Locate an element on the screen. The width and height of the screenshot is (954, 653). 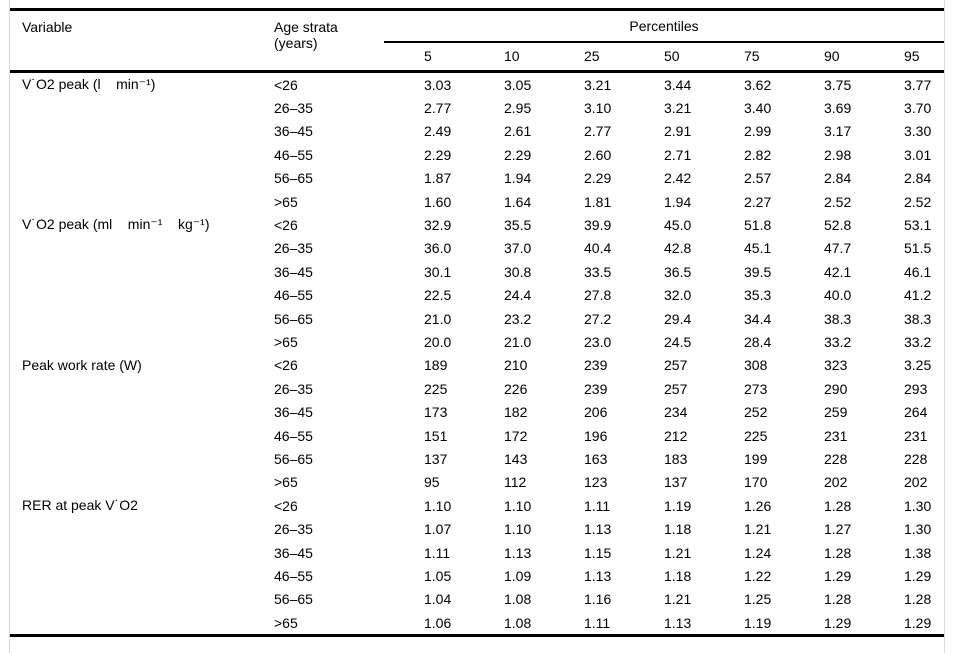
column-header-age-strata: Age strata (years) is located at coordinates (306, 35).